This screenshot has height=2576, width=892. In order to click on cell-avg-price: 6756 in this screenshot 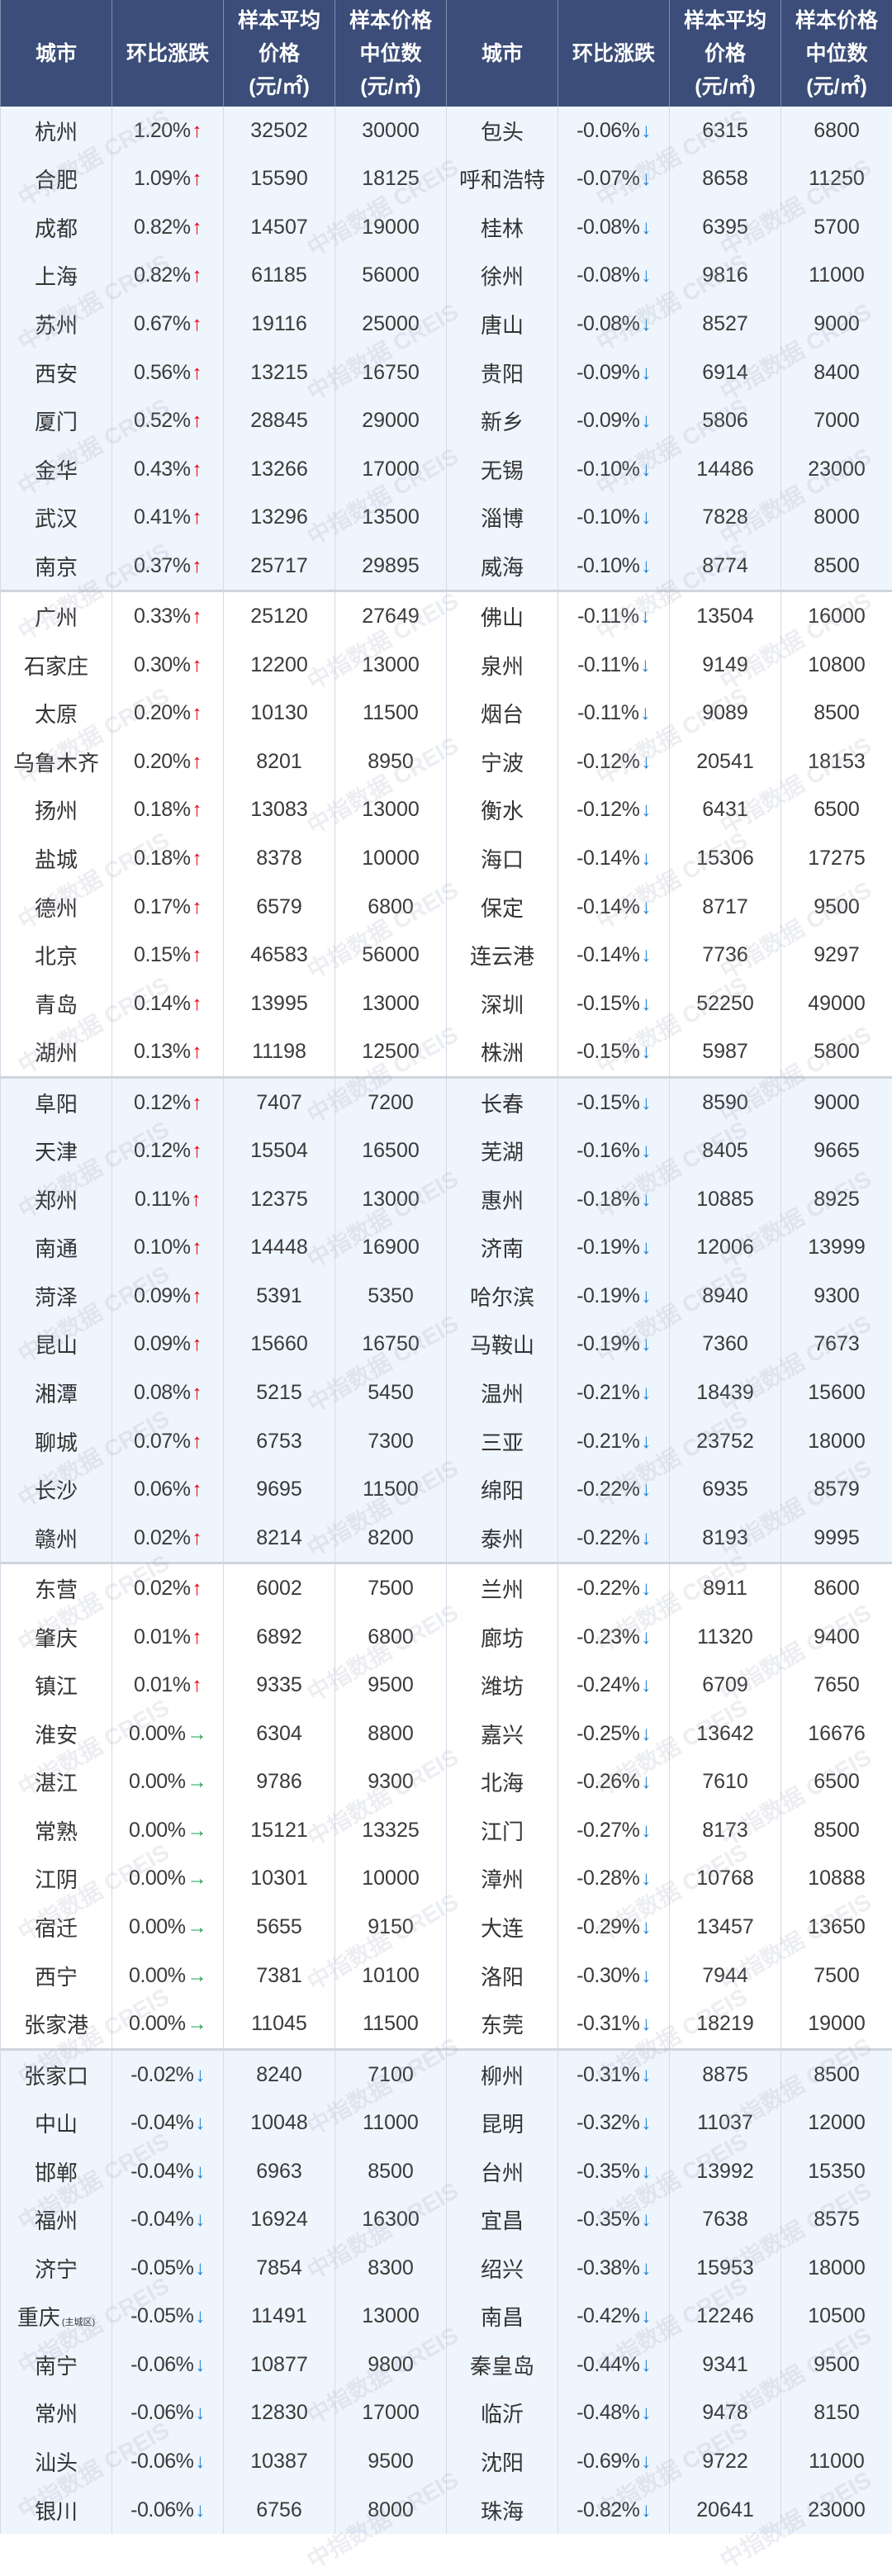, I will do `click(279, 2510)`.